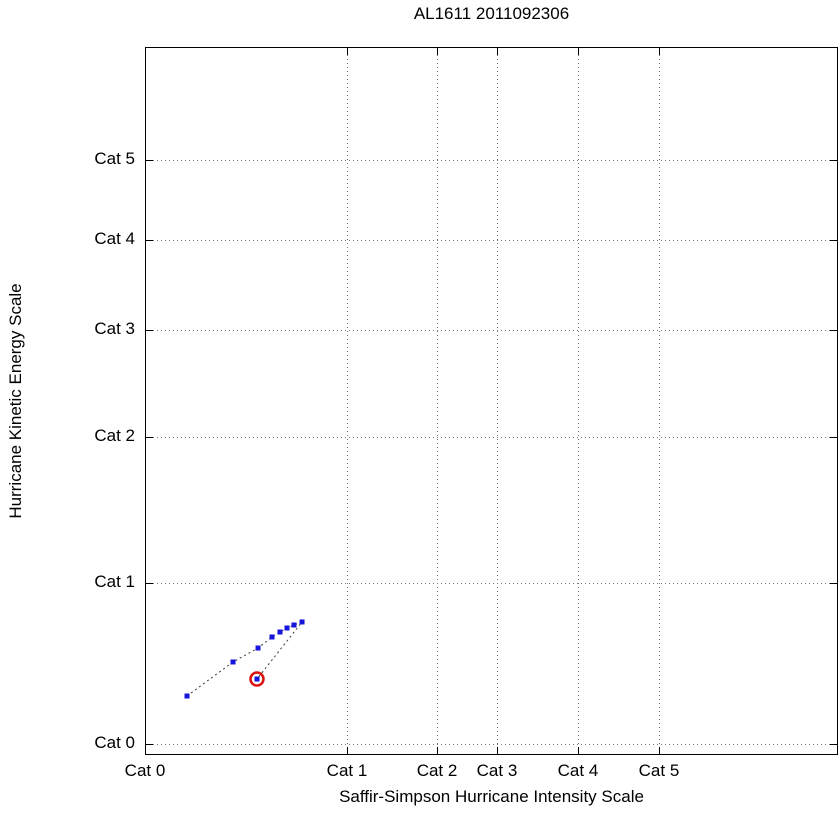 The height and width of the screenshot is (821, 840). What do you see at coordinates (114, 328) in the screenshot?
I see `y-tick-label: Cat 3` at bounding box center [114, 328].